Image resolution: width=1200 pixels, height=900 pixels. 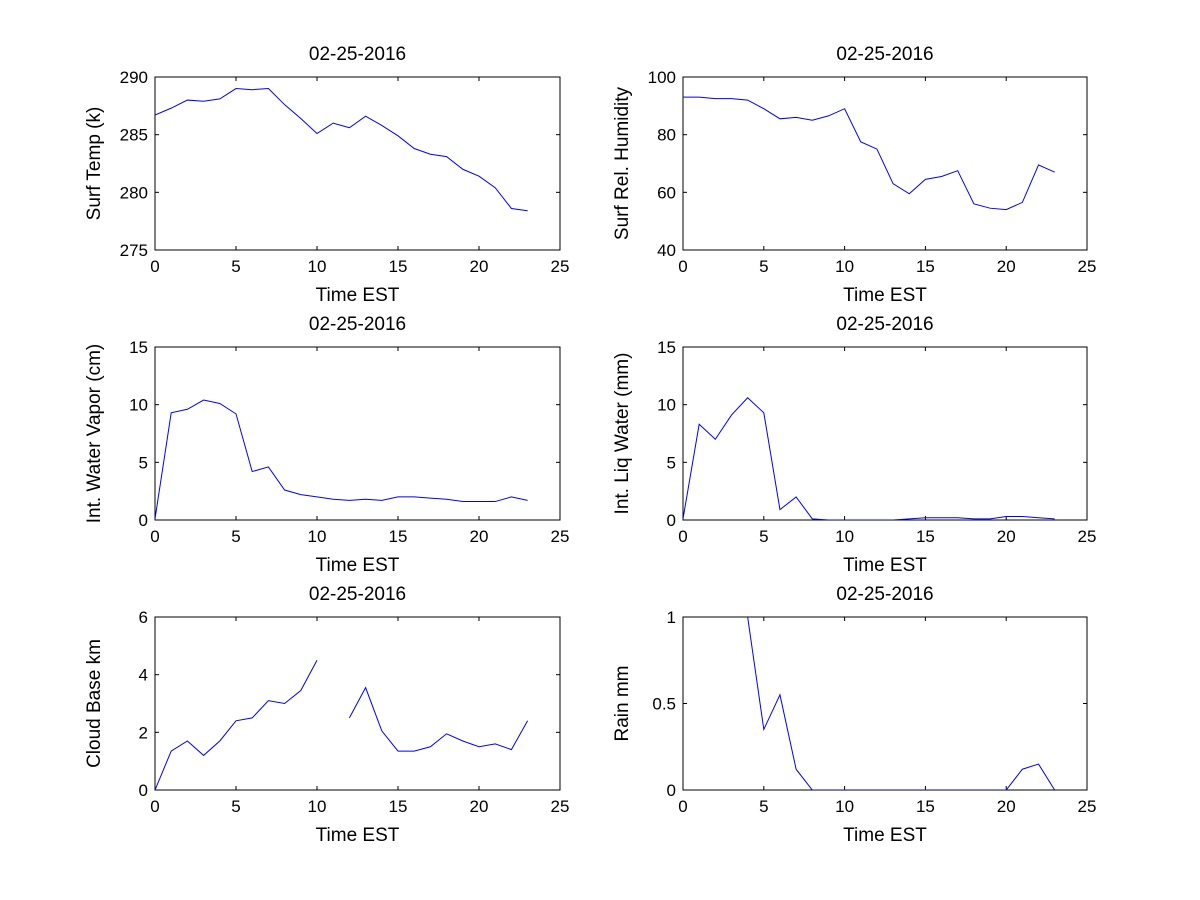 I want to click on y-tick-label: 60, so click(x=666, y=192).